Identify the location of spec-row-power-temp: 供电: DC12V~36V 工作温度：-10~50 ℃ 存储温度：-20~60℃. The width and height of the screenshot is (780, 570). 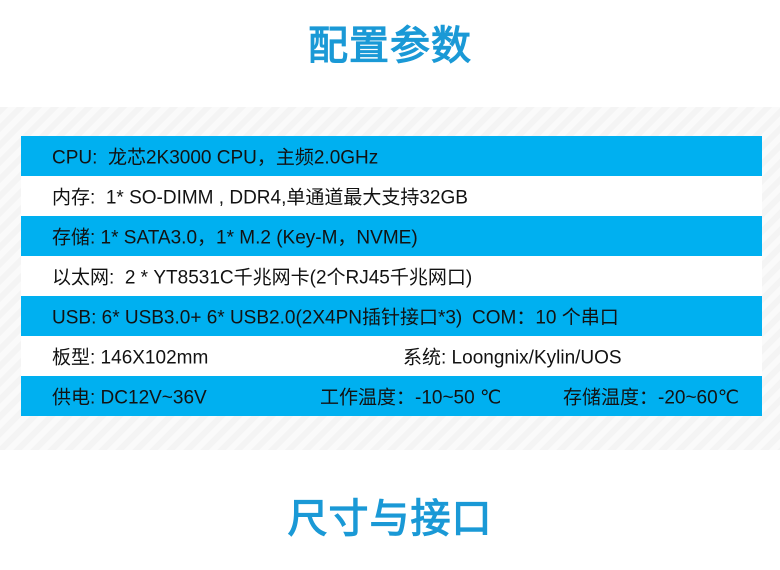
(391, 396).